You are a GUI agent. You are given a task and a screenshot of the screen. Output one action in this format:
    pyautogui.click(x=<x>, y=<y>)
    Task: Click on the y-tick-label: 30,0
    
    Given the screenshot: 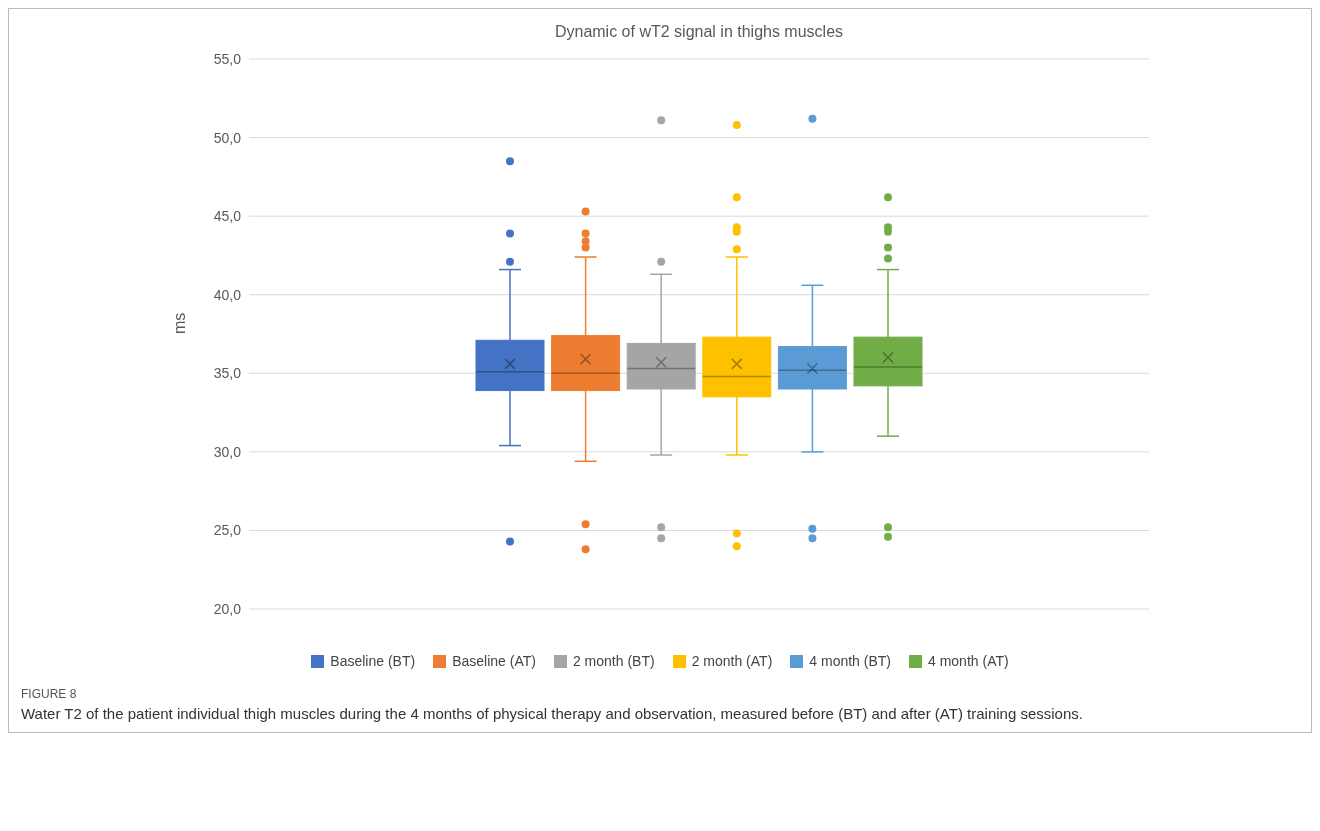 What is the action you would take?
    pyautogui.click(x=227, y=451)
    